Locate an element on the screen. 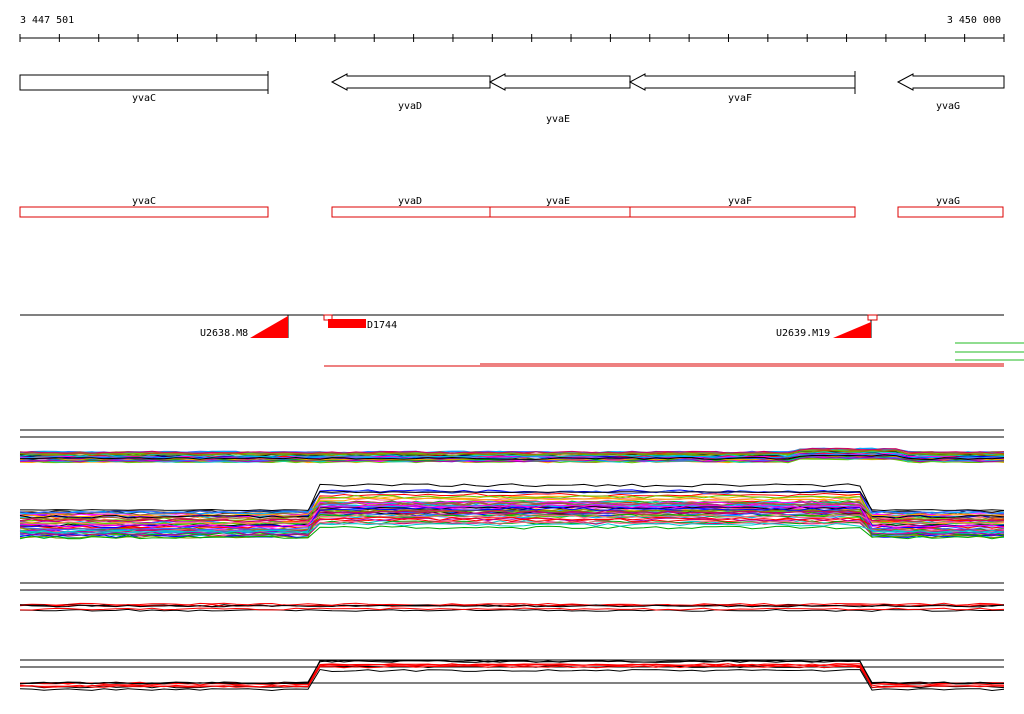 Image resolution: width=1024 pixels, height=714 pixels. gene-label: yvaD is located at coordinates (410, 106).